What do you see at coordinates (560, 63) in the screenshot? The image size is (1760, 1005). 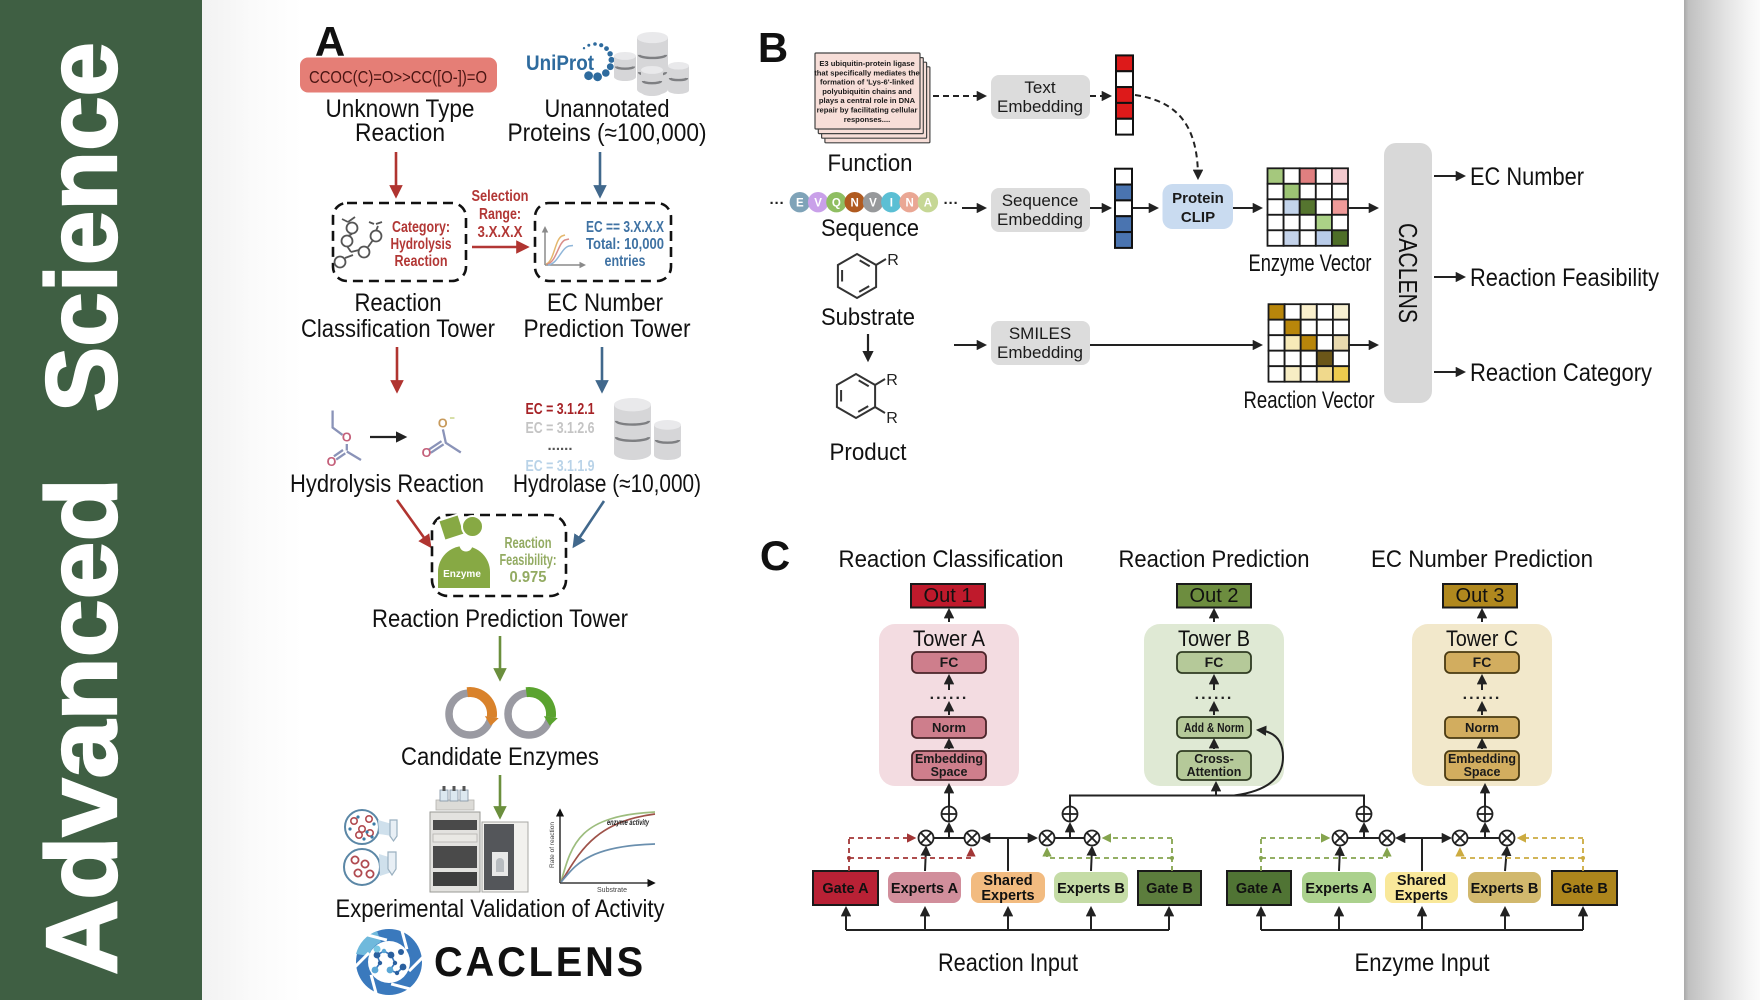 I see `svg-text: UniProt` at bounding box center [560, 63].